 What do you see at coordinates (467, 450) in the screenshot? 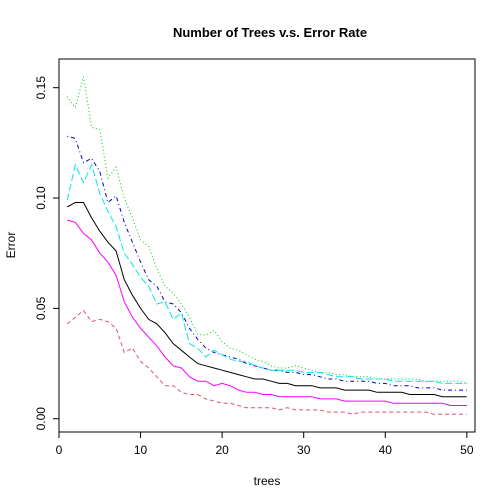
I see `x-tick-label: 50` at bounding box center [467, 450].